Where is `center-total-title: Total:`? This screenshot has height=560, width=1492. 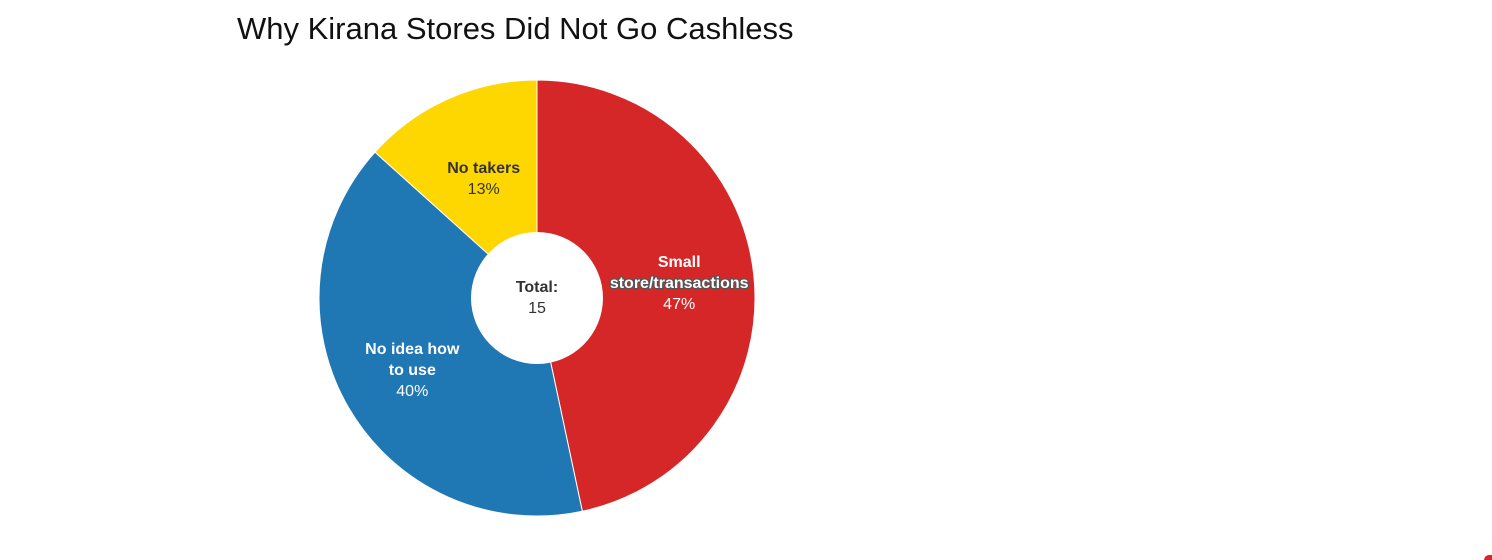
center-total-title: Total: is located at coordinates (537, 287).